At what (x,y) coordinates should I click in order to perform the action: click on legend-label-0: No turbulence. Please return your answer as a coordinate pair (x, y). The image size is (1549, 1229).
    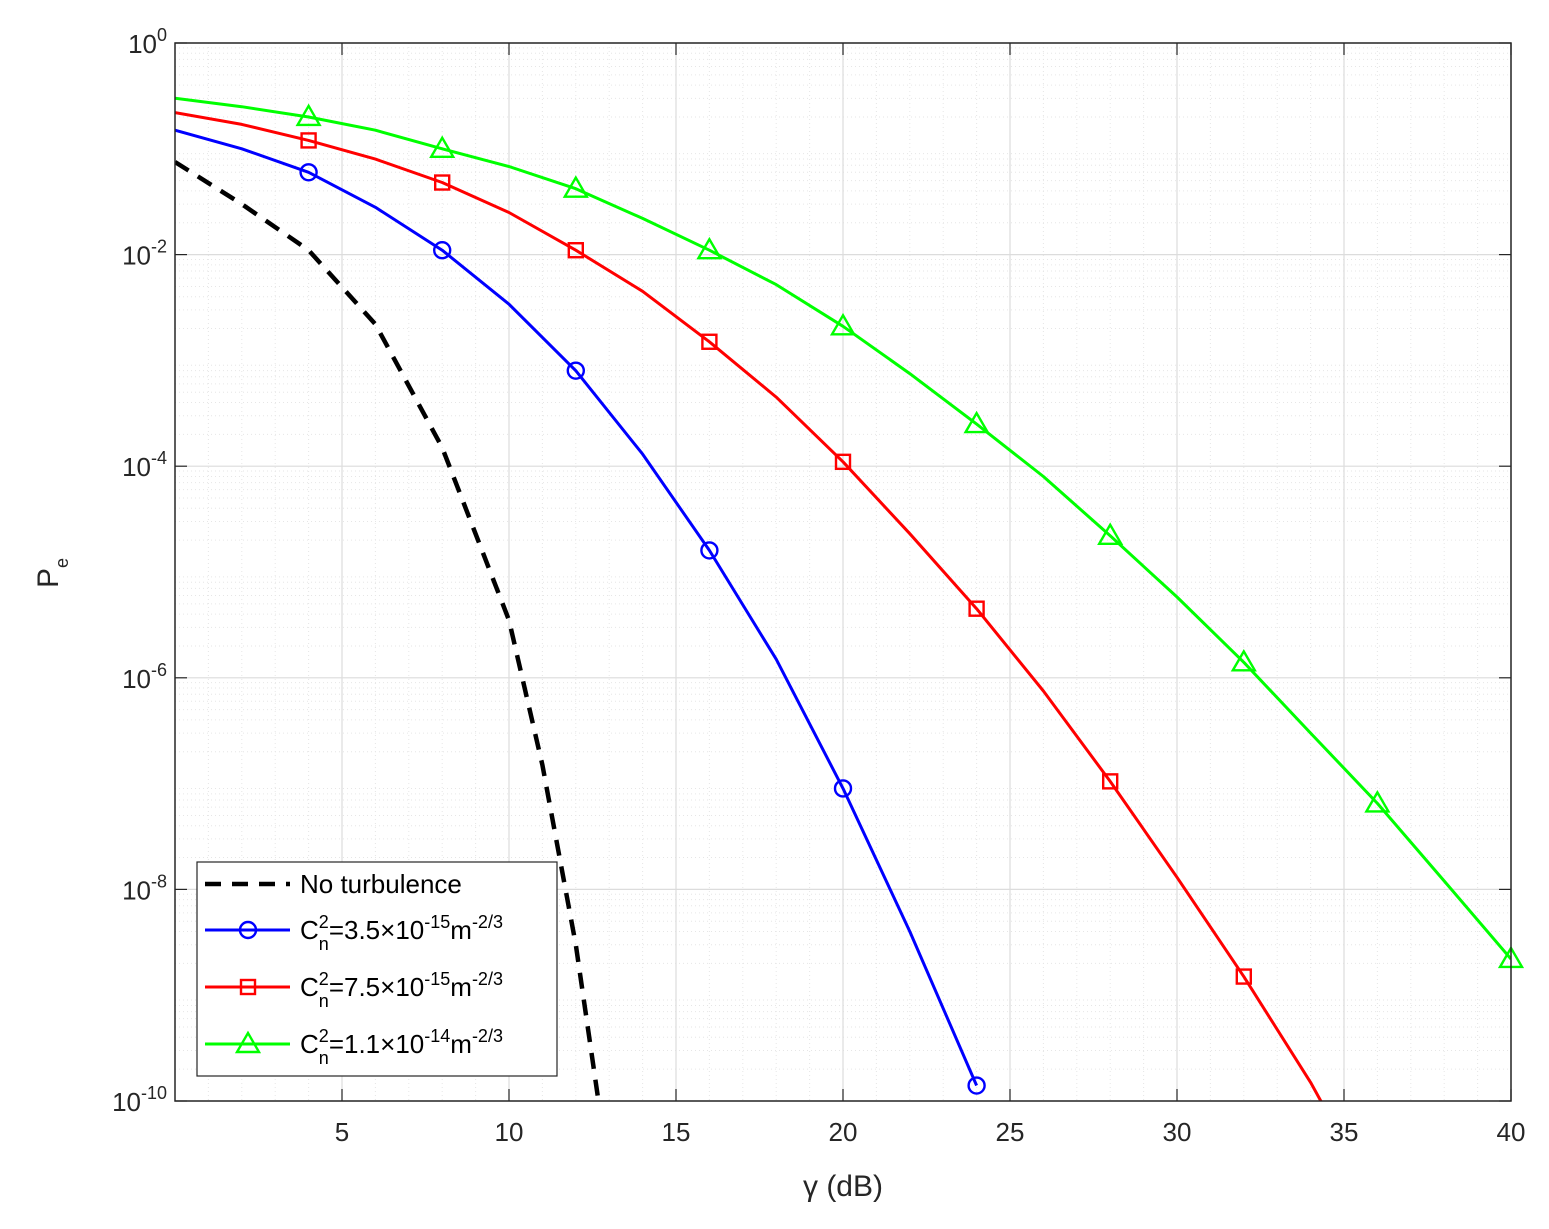
    Looking at the image, I should click on (381, 884).